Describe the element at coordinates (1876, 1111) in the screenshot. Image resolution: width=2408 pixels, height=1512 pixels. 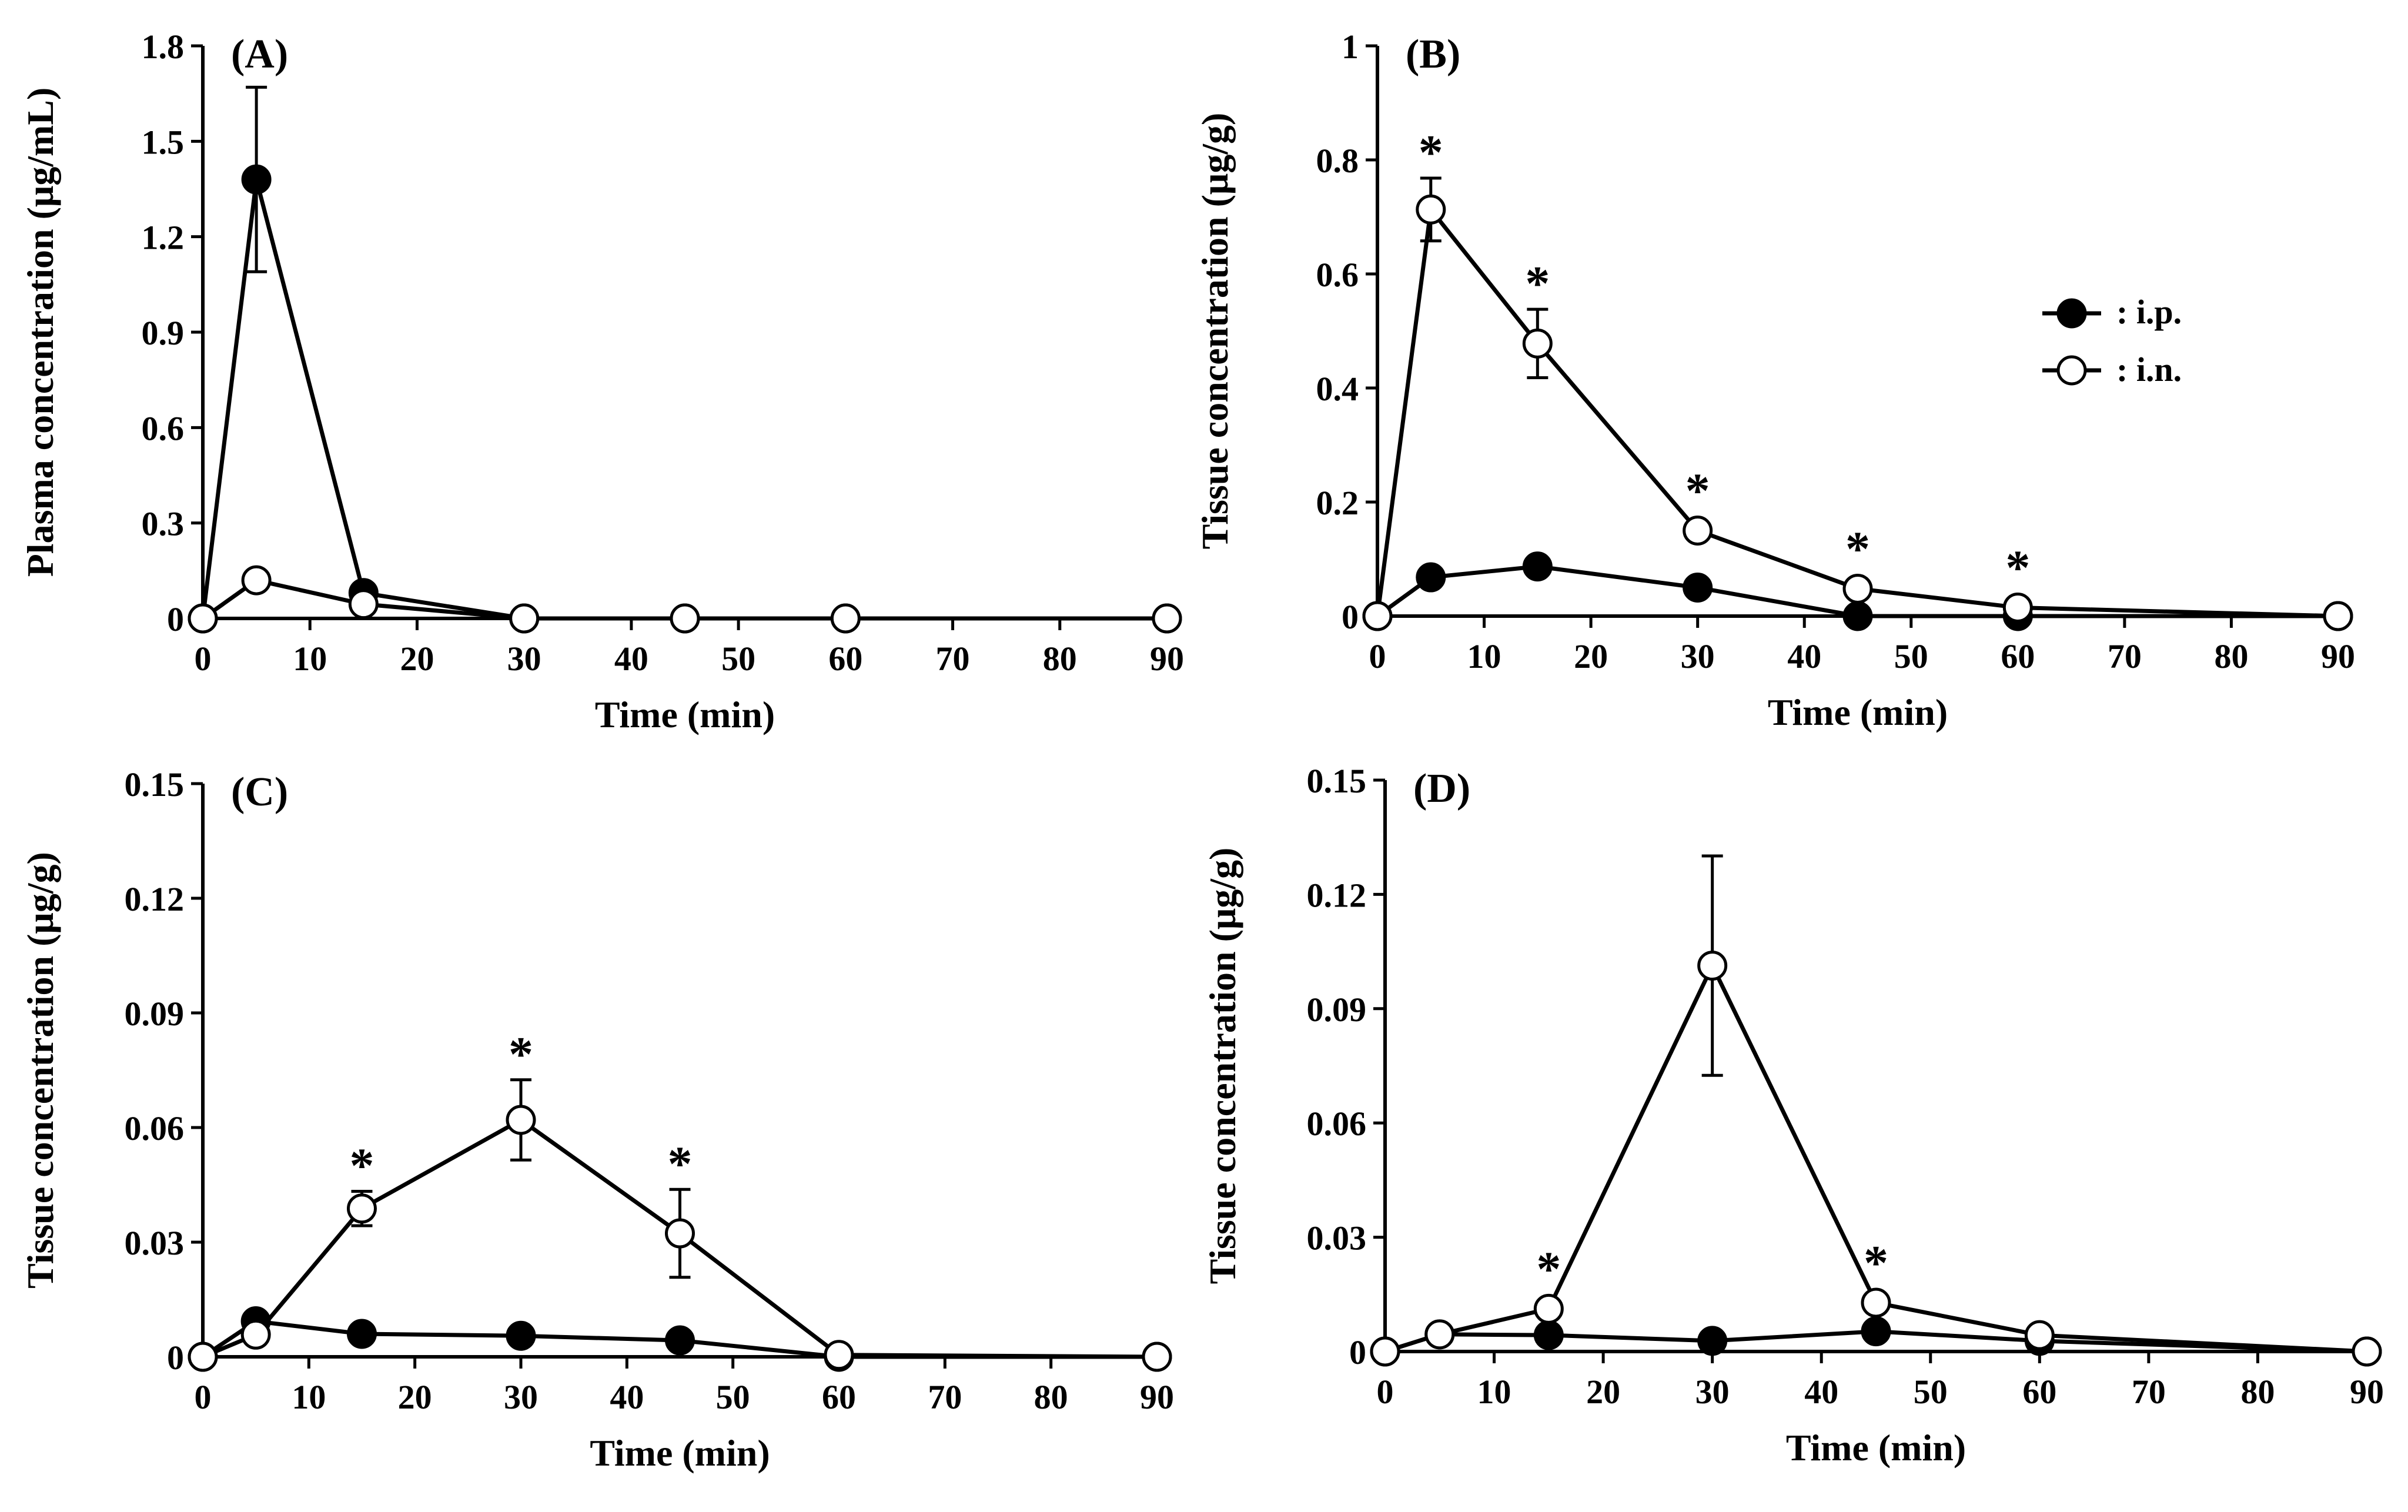
I see `series-in: * *` at that location.